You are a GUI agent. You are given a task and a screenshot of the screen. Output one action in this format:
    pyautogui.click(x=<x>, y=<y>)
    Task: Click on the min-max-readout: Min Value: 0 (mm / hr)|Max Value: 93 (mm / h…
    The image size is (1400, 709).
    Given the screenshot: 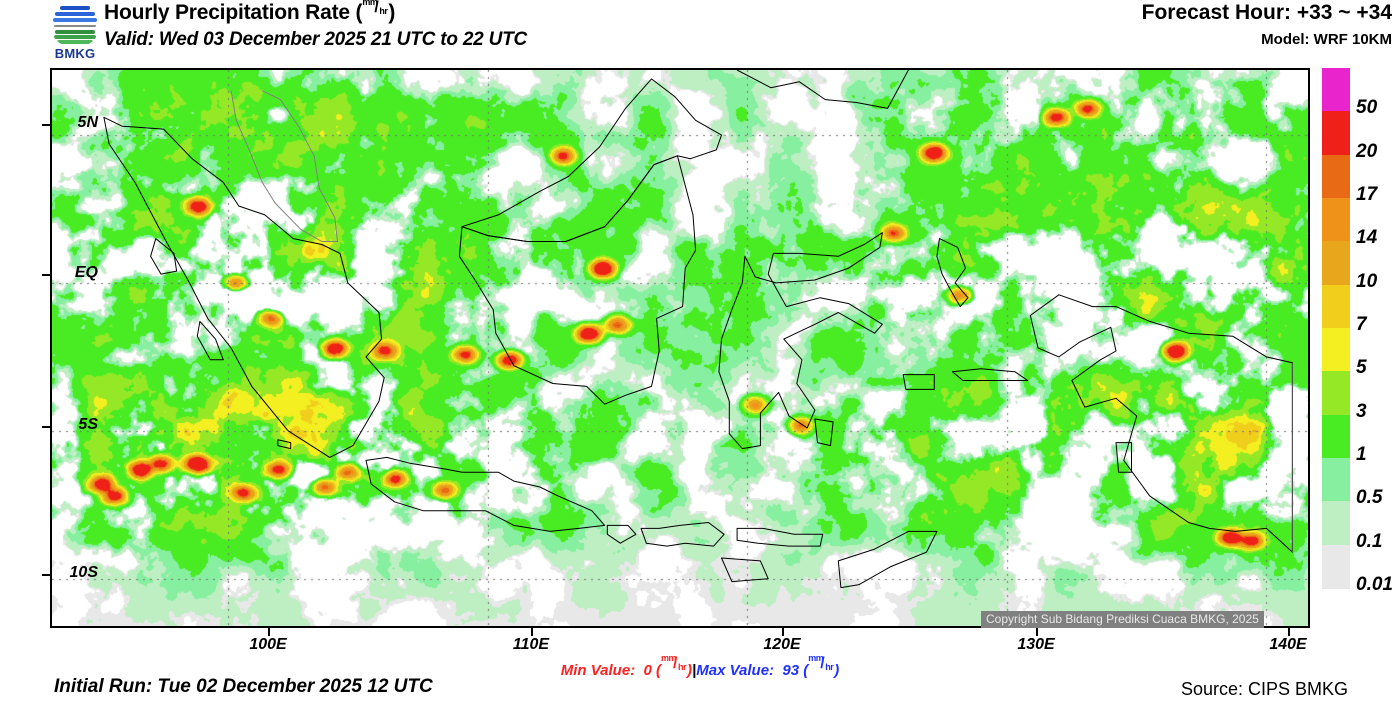 What is the action you would take?
    pyautogui.click(x=700, y=666)
    